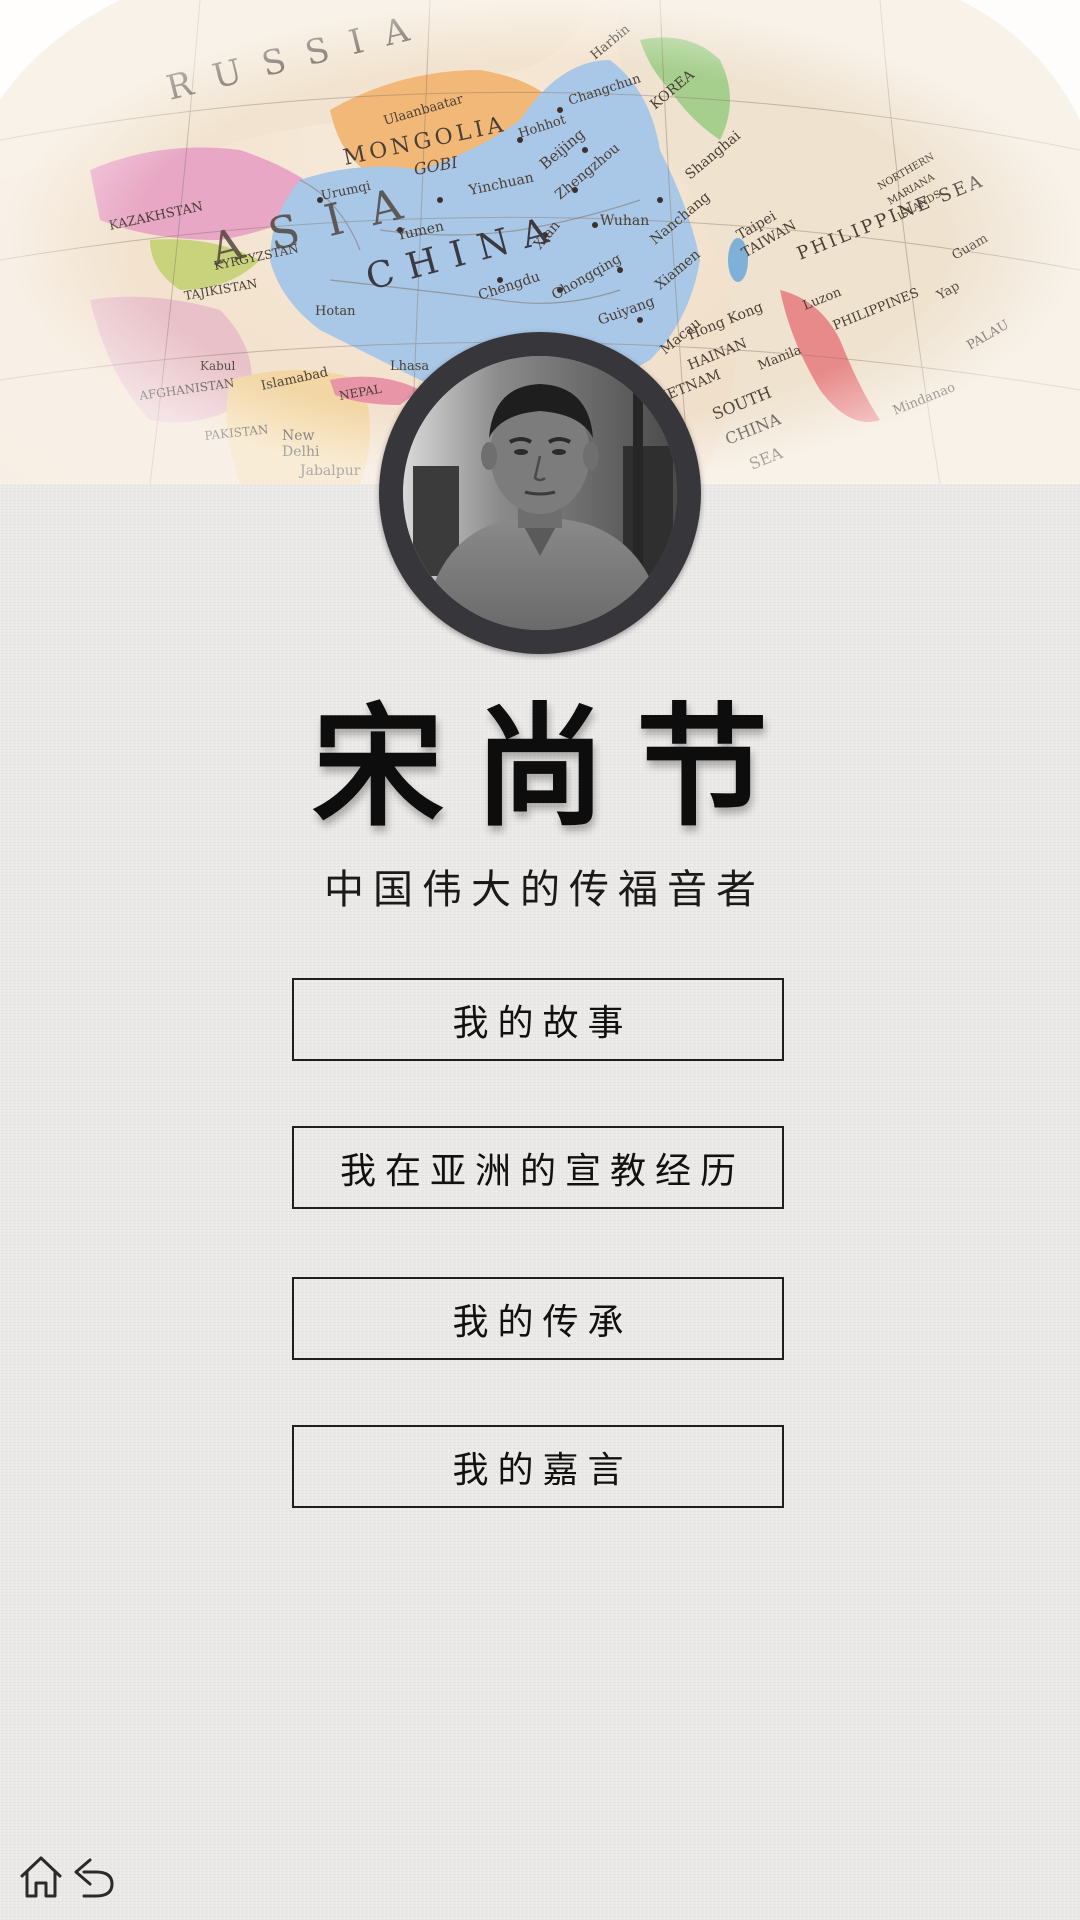  I want to click on my-legacy-button: 我的传承, so click(538, 1318).